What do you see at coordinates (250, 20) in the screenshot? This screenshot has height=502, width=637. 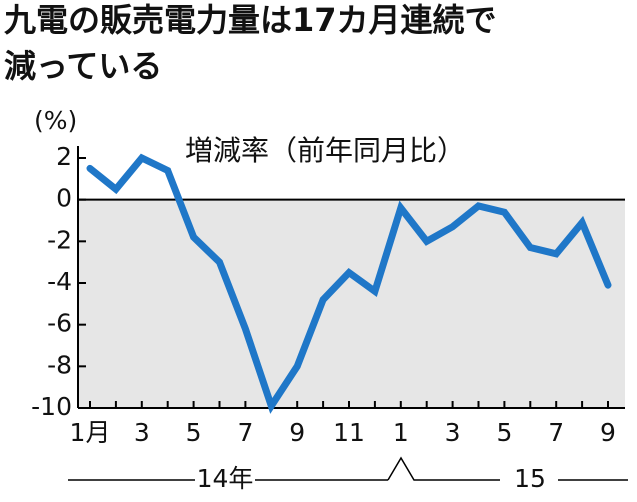 I see `chart-title-line: 九電の販売電力量は17カ月連続で` at bounding box center [250, 20].